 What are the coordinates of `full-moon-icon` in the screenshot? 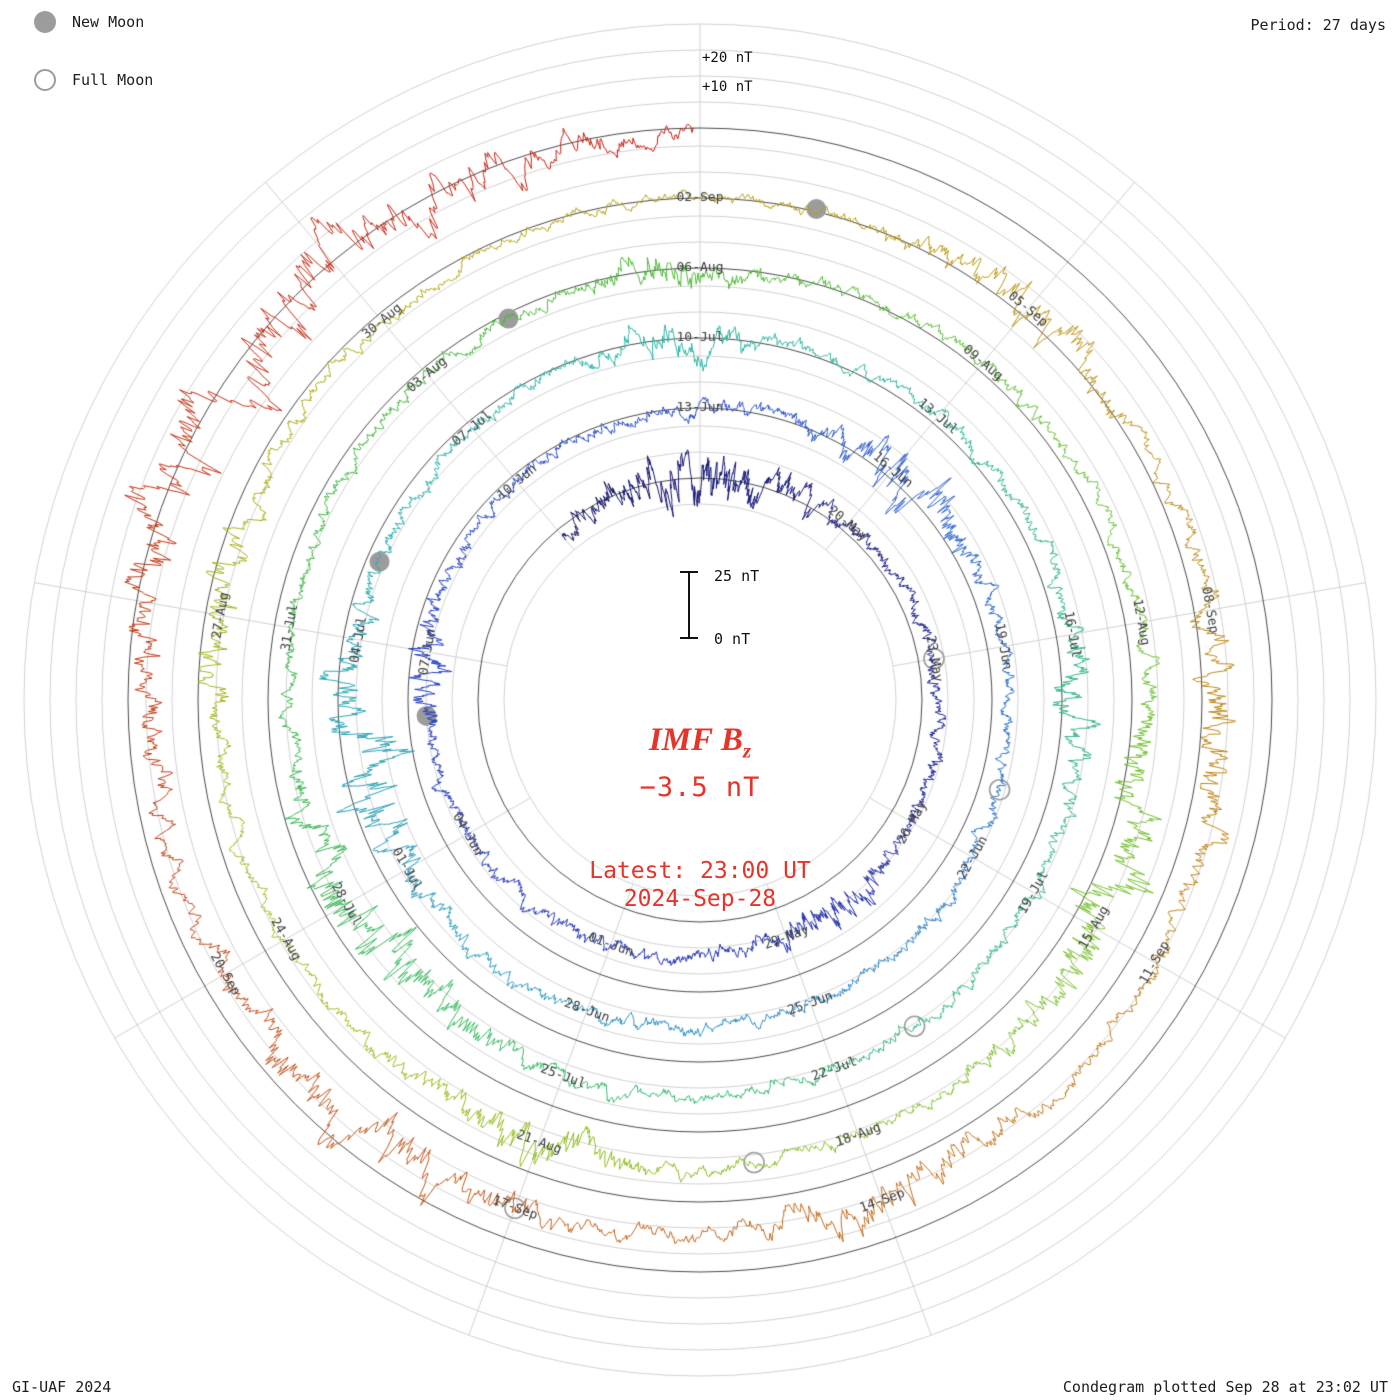 It's located at (45, 80).